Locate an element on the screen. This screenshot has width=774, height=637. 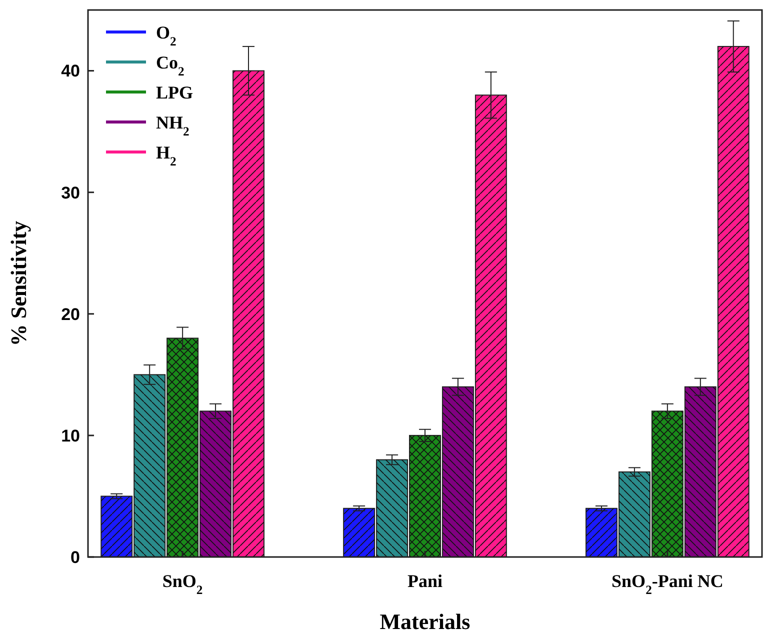
y-tick-label: 30 is located at coordinates (70, 192).